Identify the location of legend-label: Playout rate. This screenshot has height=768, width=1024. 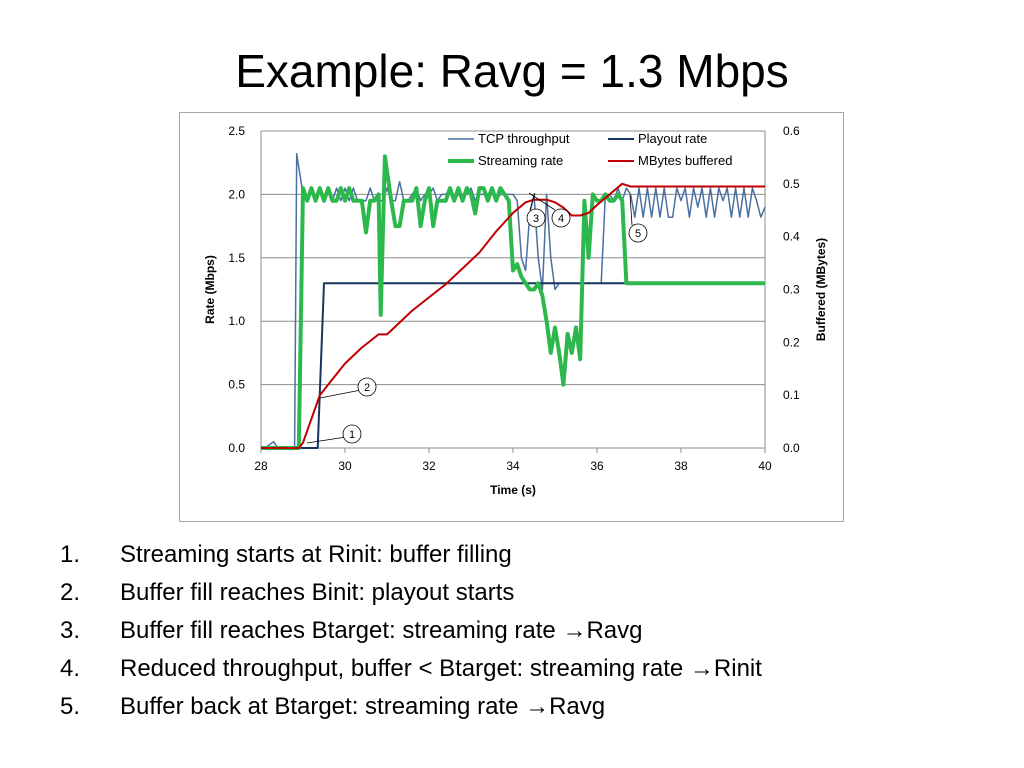
(672, 138).